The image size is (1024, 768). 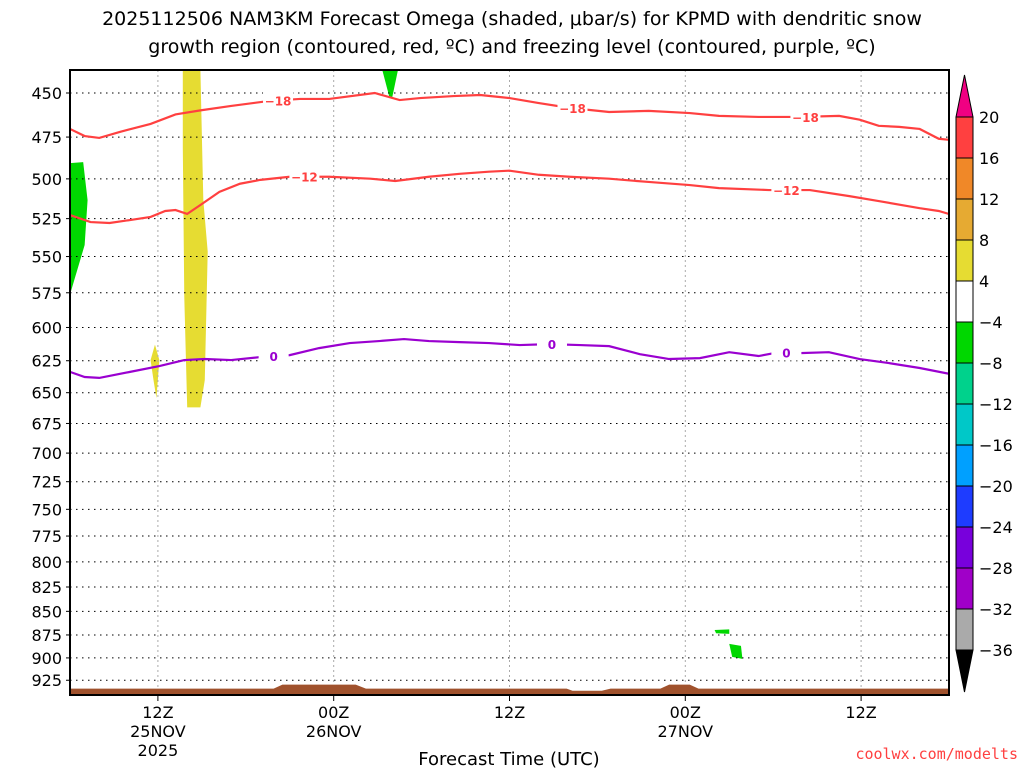 I want to click on colorbar-label: −20, so click(x=996, y=486).